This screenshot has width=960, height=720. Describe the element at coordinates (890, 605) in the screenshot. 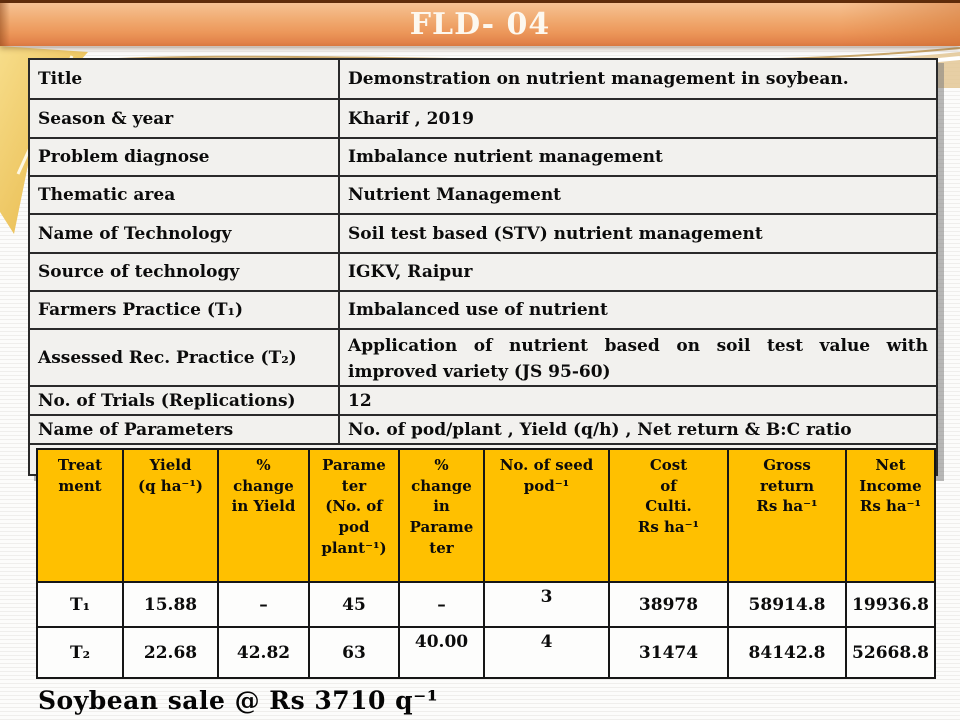

I see `results-cell: 19936.8` at that location.